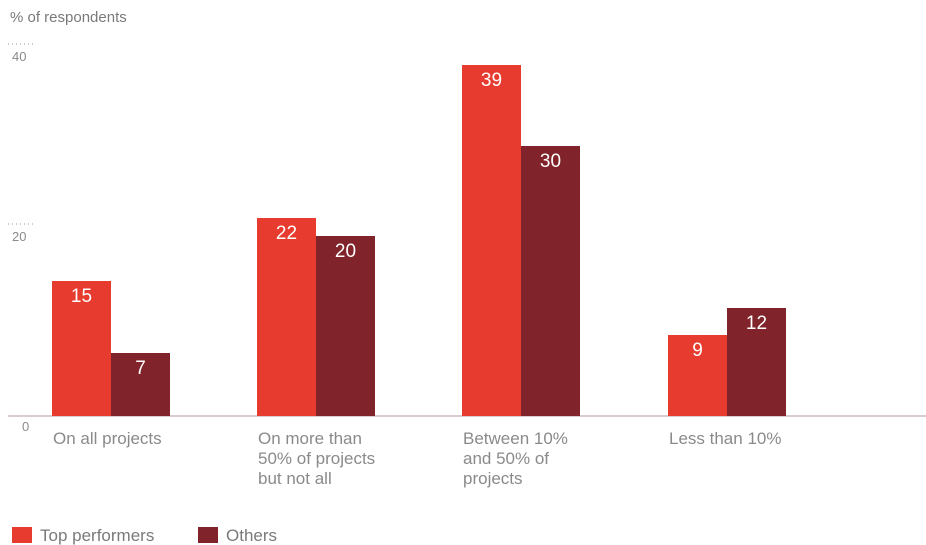  What do you see at coordinates (81, 296) in the screenshot?
I see `bar-value-label: 15` at bounding box center [81, 296].